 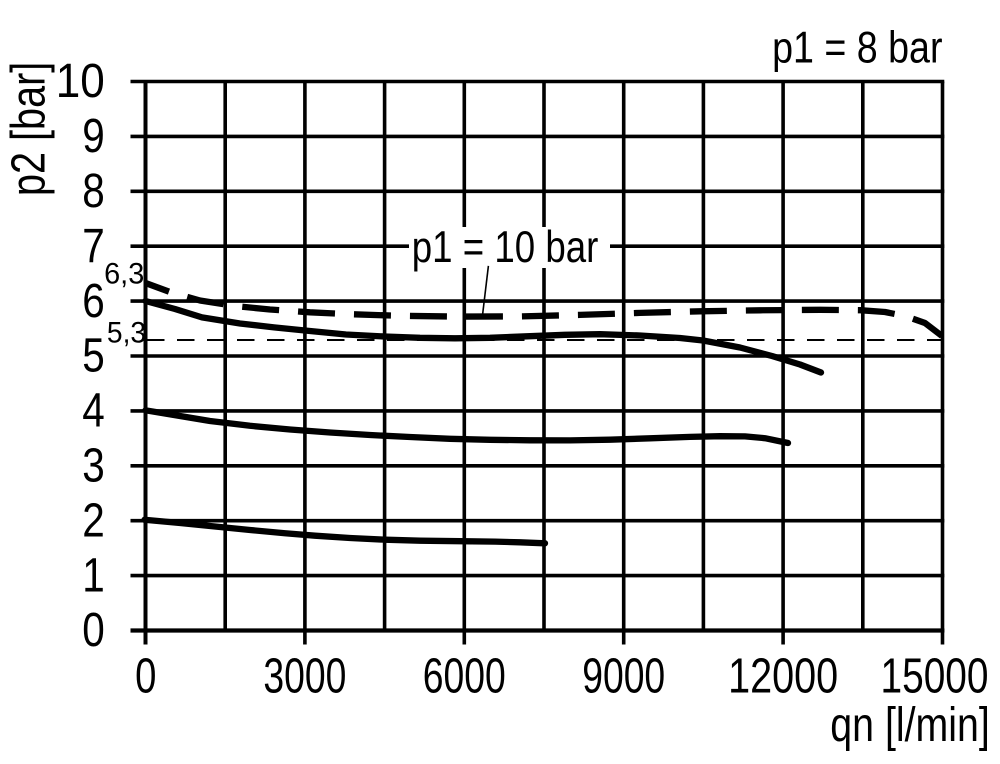 I want to click on svg-text: 4, so click(x=93, y=411).